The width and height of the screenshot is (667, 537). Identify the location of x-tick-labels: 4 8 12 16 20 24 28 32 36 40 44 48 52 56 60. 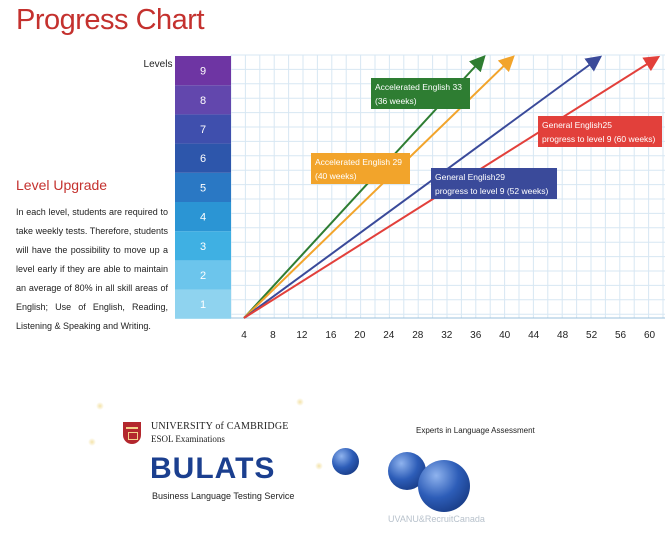
(448, 335).